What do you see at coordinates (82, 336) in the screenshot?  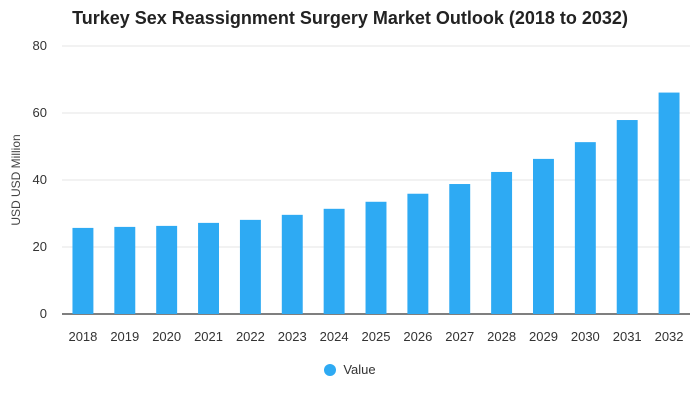 I see `x-tick-label: 2018` at bounding box center [82, 336].